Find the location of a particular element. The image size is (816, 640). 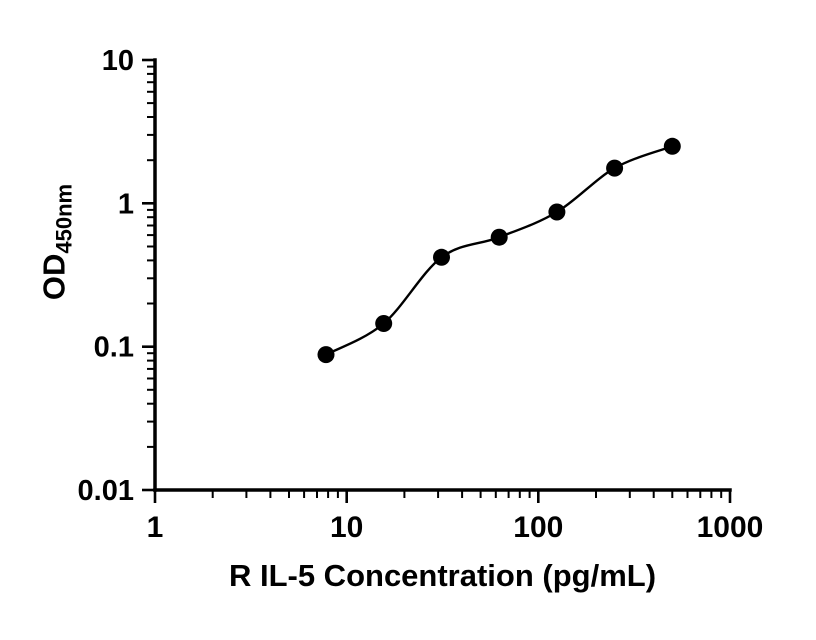

y-tick-label: 10 is located at coordinates (118, 61).